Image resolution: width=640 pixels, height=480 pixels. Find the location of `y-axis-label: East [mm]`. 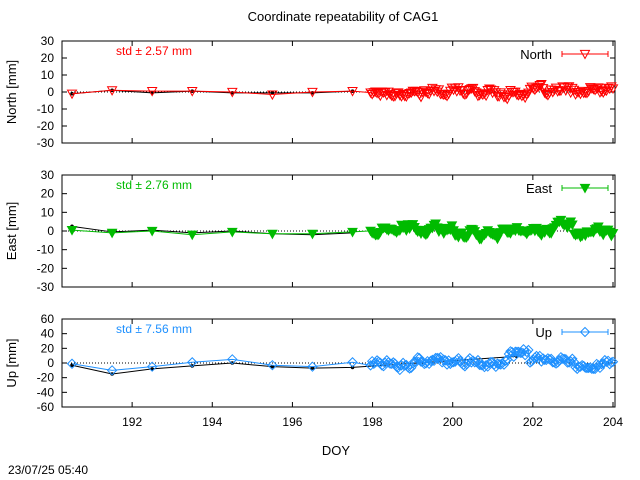

y-axis-label: East [mm] is located at coordinates (11, 231).